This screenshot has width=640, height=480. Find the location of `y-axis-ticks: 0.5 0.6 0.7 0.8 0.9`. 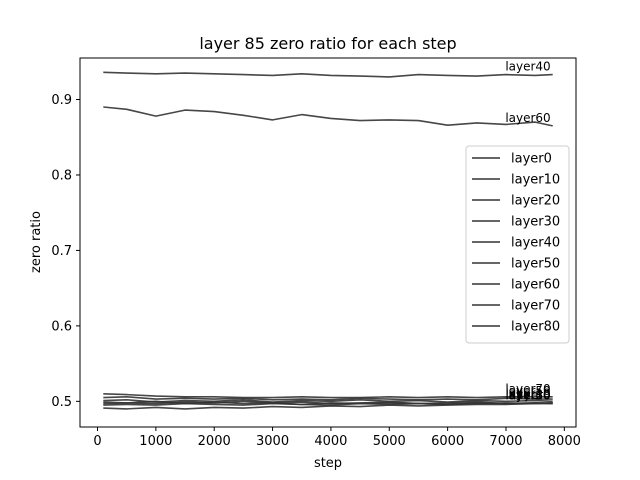

y-axis-ticks: 0.5 0.6 0.7 0.8 0.9 is located at coordinates (65, 251).